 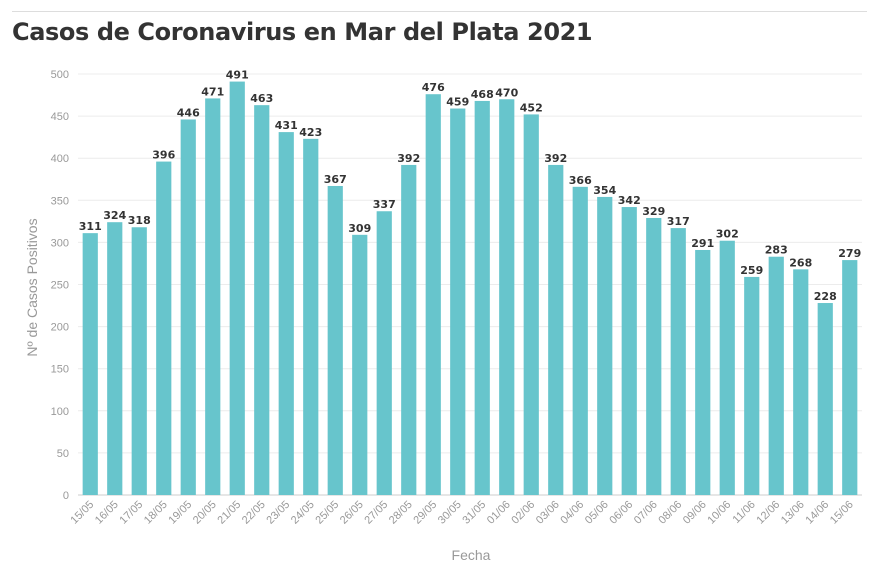 I want to click on y-tick-label: 300, so click(x=60, y=243).